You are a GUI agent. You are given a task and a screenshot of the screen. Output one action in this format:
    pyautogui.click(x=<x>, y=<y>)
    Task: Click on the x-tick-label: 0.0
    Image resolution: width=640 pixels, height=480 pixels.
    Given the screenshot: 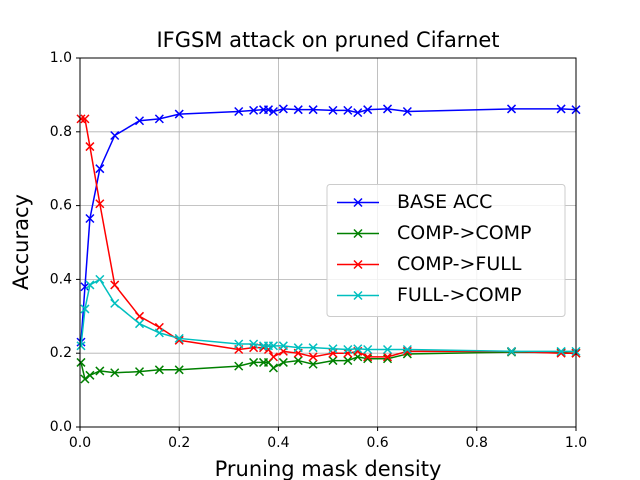 What is the action you would take?
    pyautogui.click(x=80, y=443)
    